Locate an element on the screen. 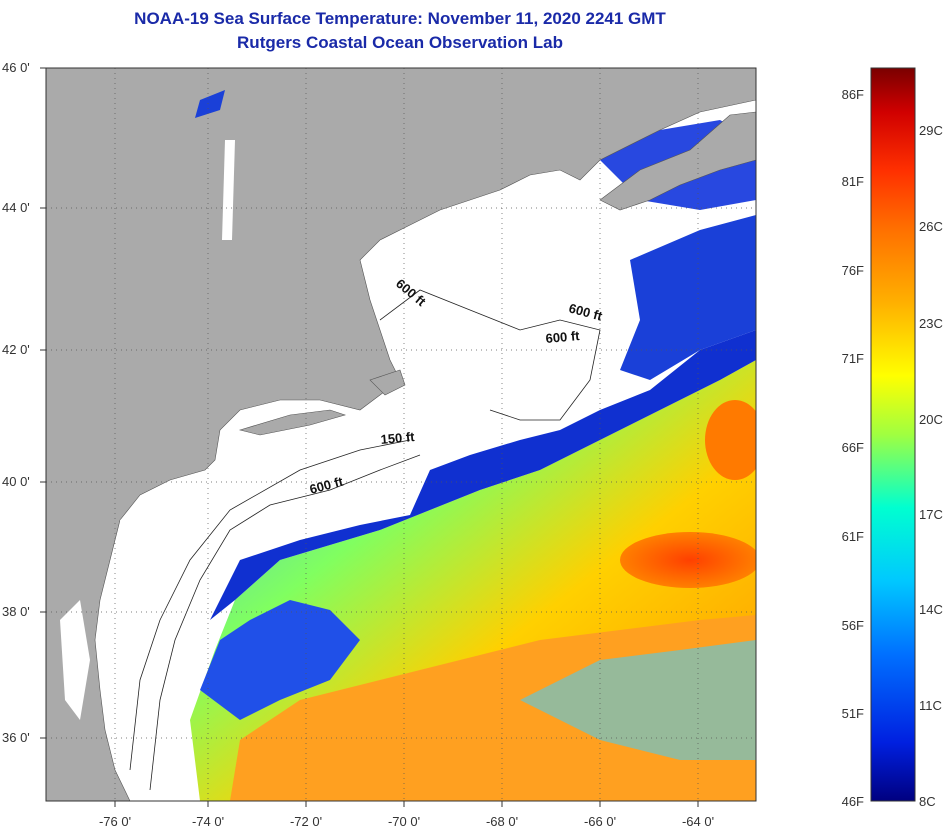 This screenshot has width=944, height=832. colorbar-c-26: 26C is located at coordinates (931, 226).